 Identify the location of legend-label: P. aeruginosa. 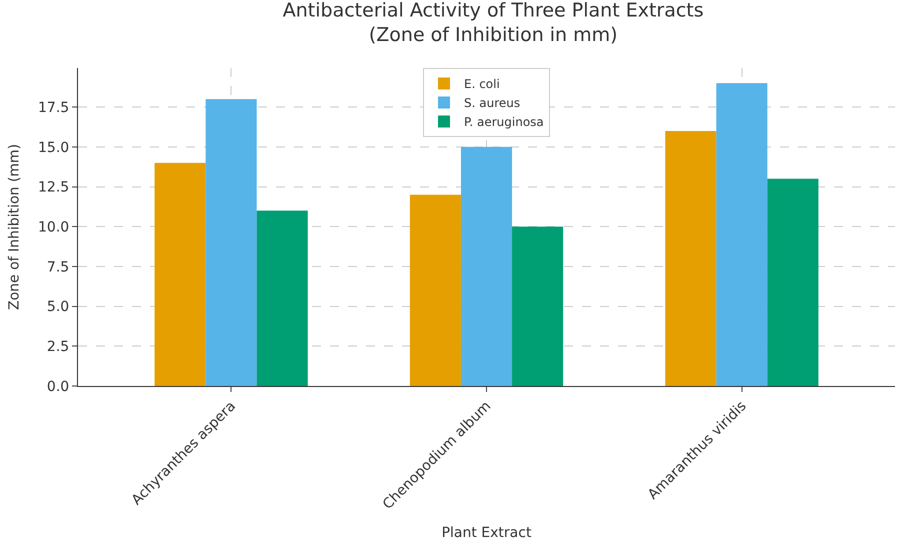
(504, 122).